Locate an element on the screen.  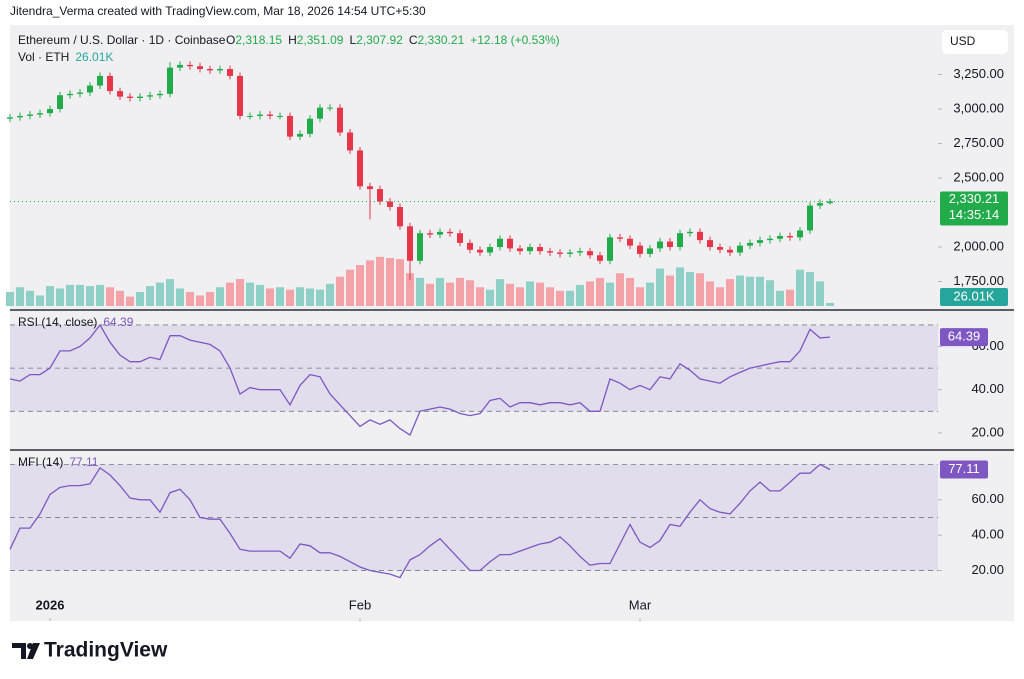
currency-button-label: USD is located at coordinates (963, 41).